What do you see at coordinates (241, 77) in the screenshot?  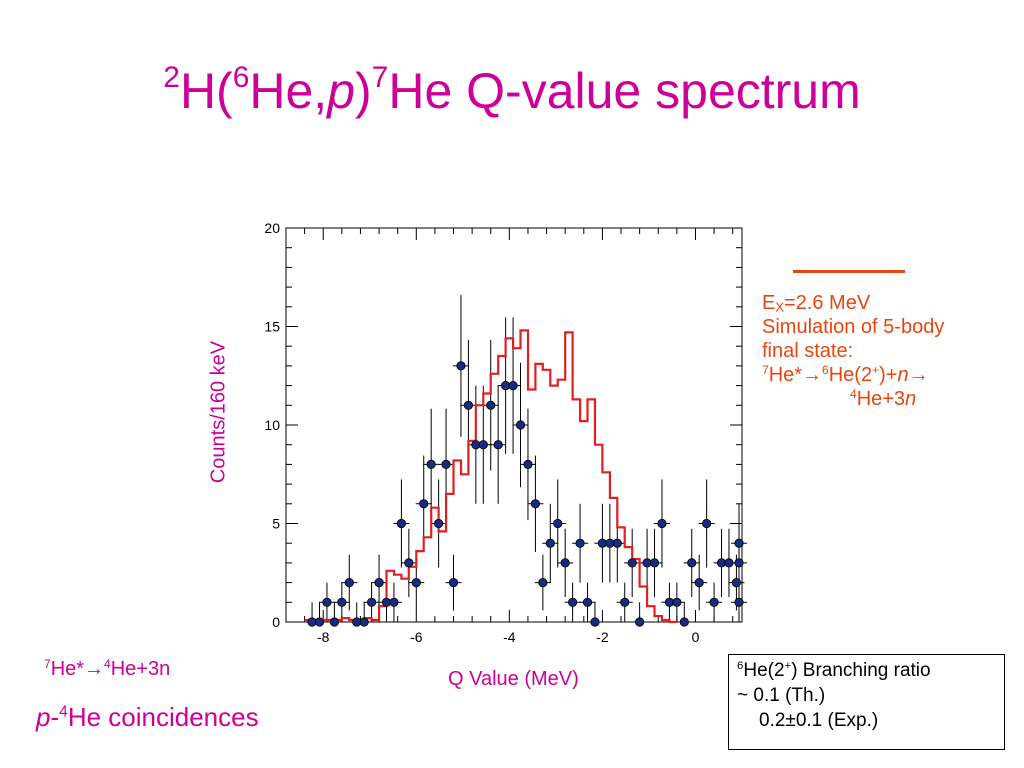 I see `title-superscript-6: 6` at bounding box center [241, 77].